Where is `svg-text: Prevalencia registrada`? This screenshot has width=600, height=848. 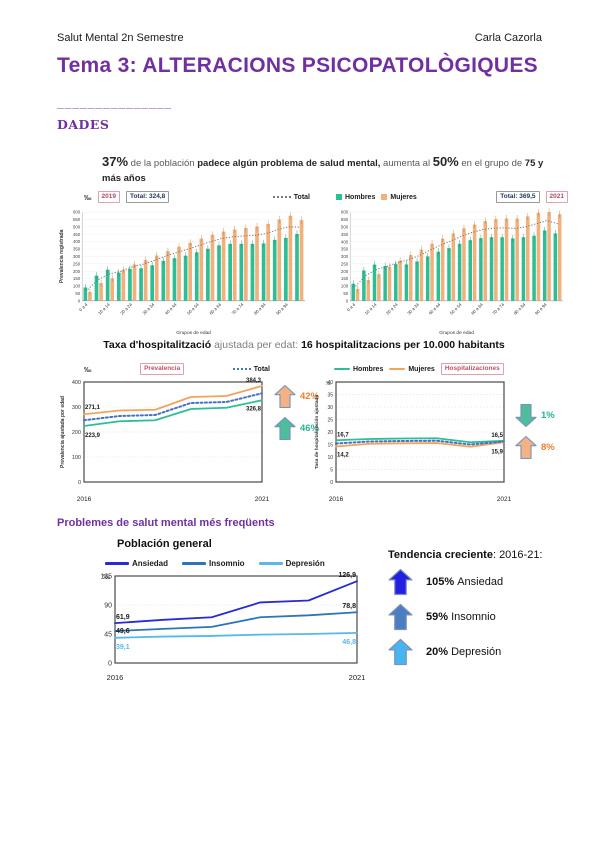 svg-text: Prevalencia registrada is located at coordinates (62, 256).